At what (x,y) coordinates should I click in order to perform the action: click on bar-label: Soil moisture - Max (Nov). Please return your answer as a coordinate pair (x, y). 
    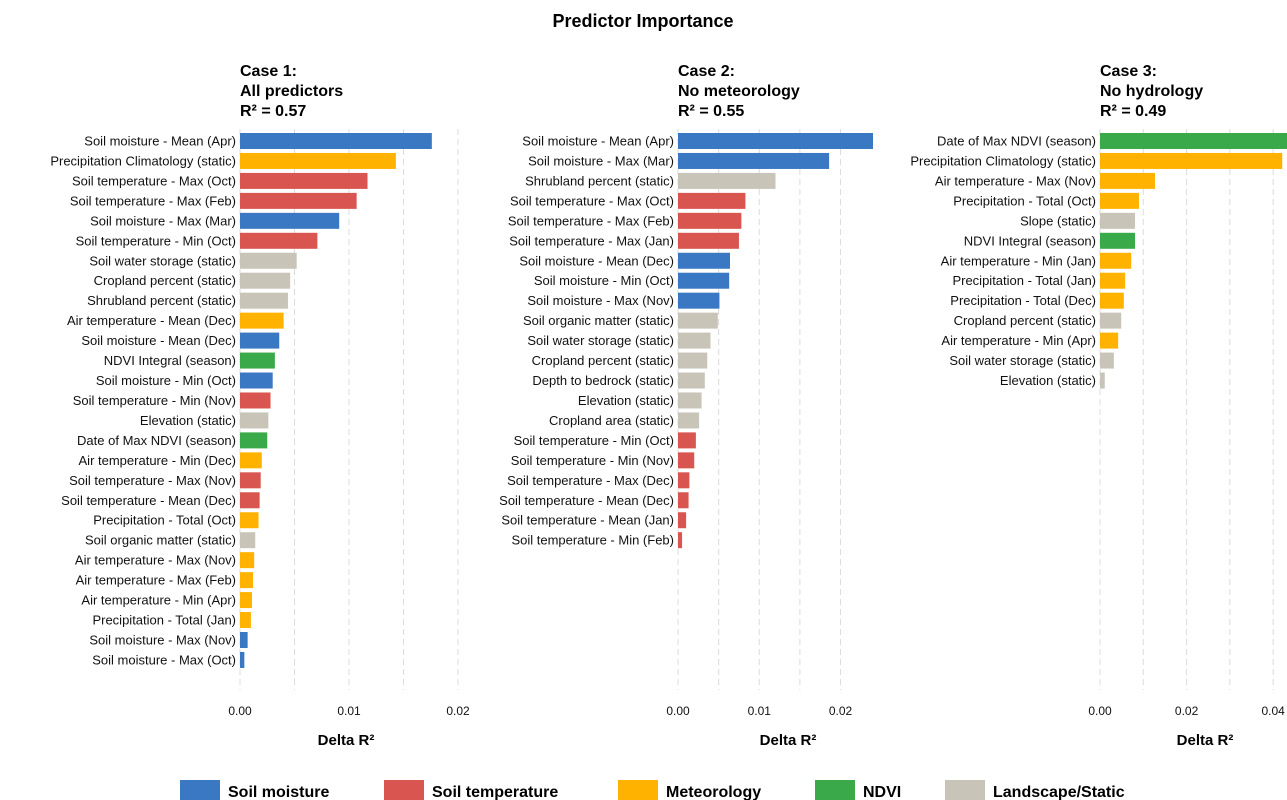
    Looking at the image, I should click on (600, 300).